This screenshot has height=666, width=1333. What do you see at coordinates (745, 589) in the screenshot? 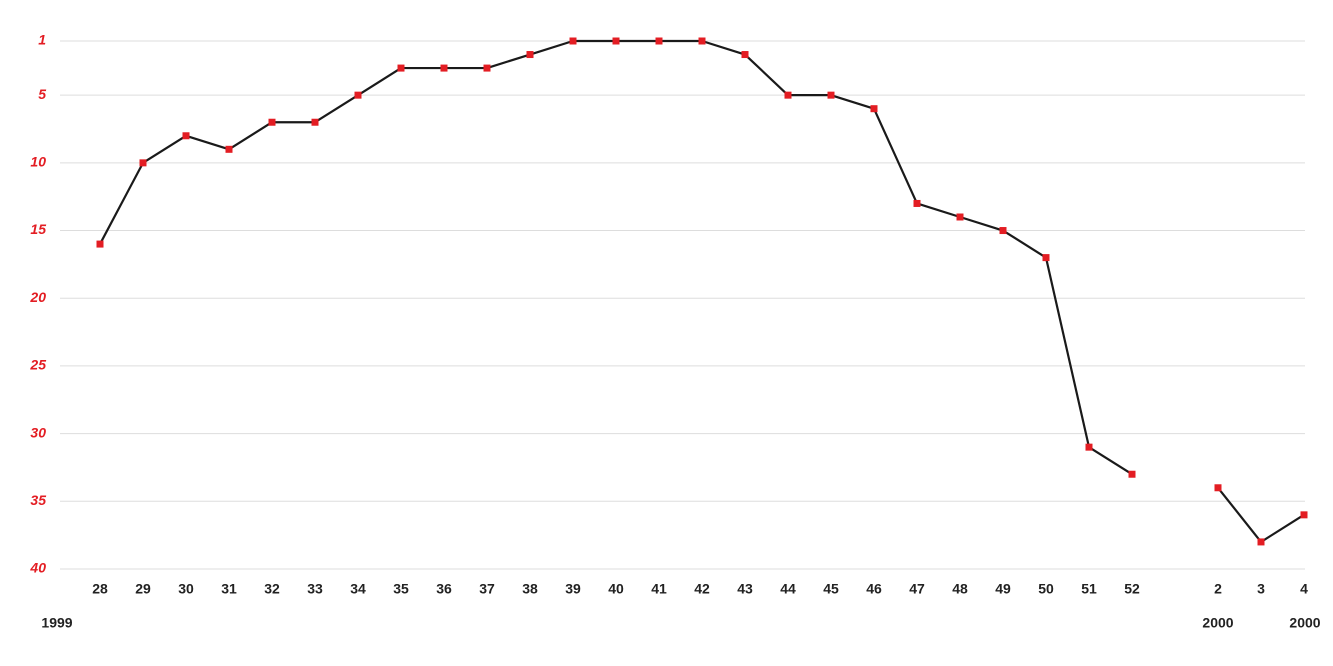
I see `x-tick-label: 43` at bounding box center [745, 589].